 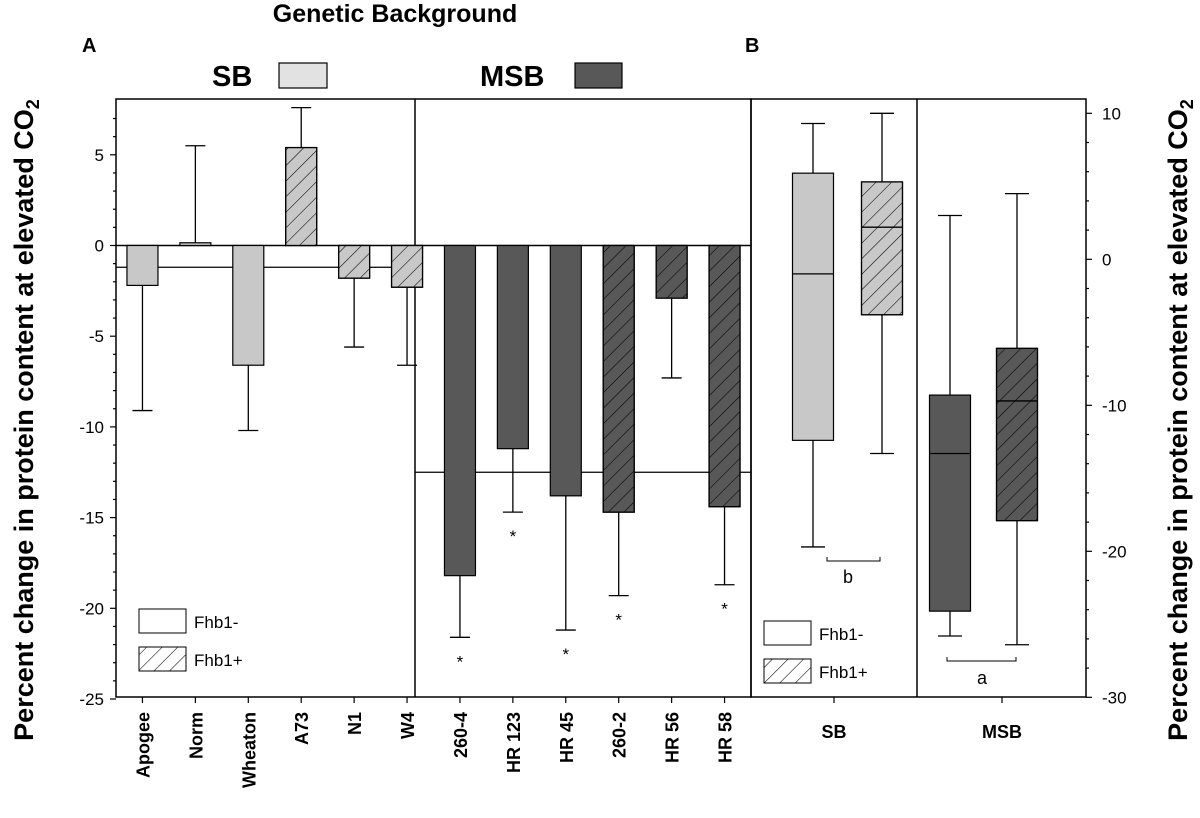 I want to click on header-sb-label: SB, so click(x=232, y=77).